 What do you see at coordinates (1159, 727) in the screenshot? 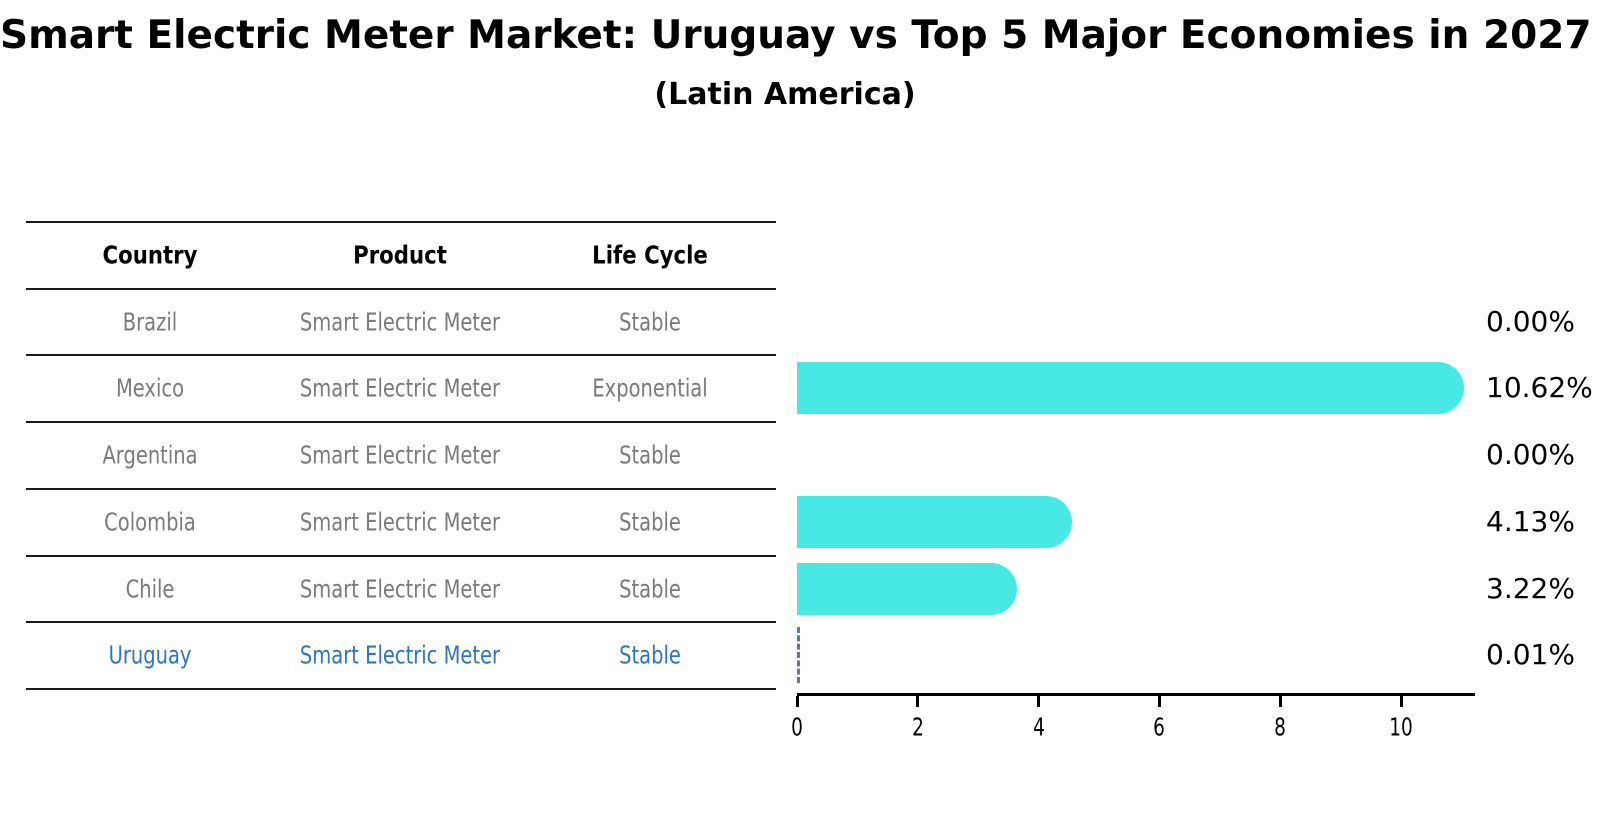
I see `x-axis-tick-label: 6` at bounding box center [1159, 727].